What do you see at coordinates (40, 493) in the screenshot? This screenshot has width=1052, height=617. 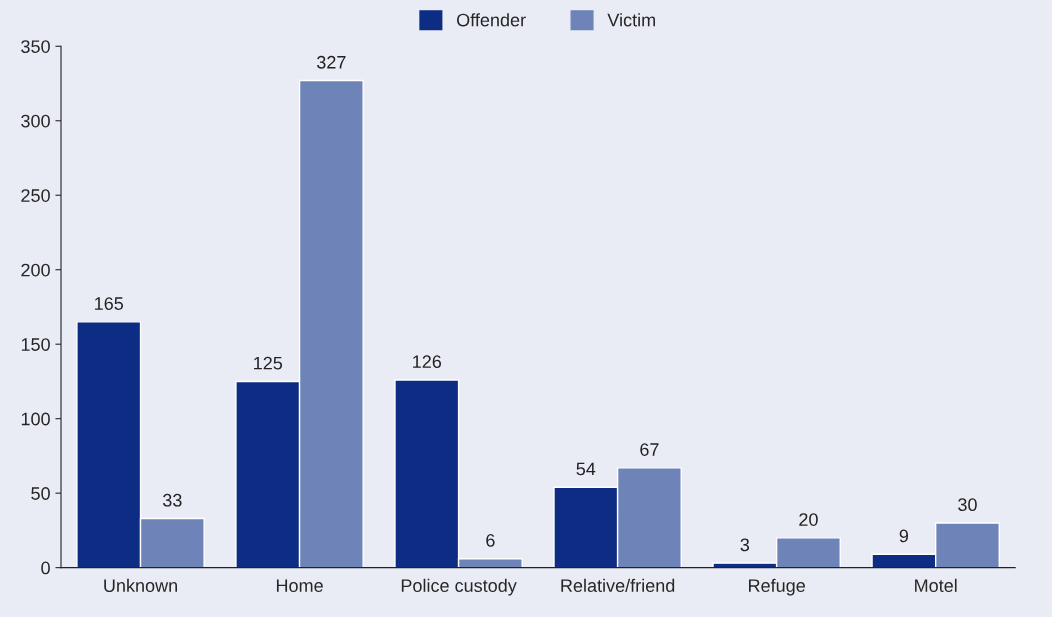 I see `y-tick-label: 50` at bounding box center [40, 493].